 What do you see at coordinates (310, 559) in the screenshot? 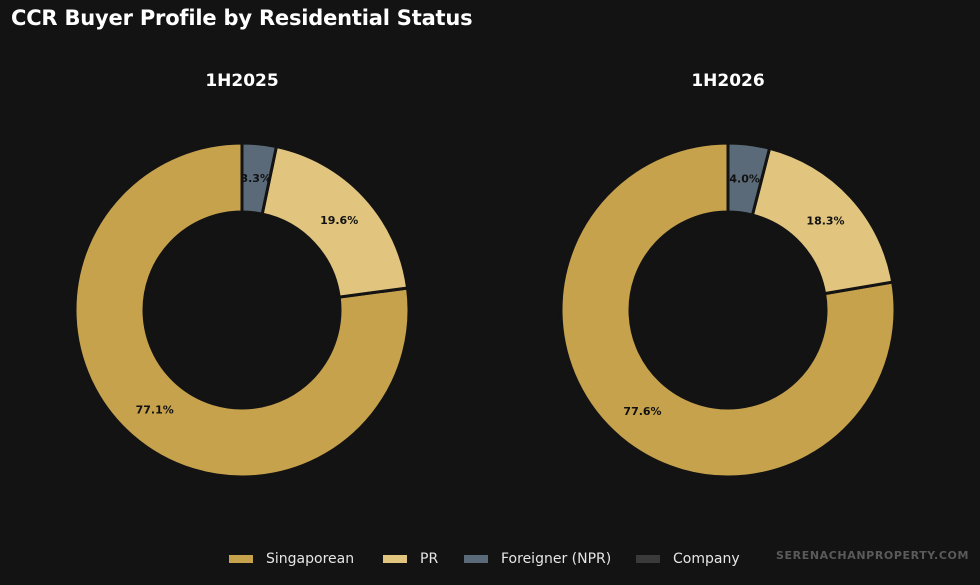
I see `legend-label-singaporean: Singaporean` at bounding box center [310, 559].